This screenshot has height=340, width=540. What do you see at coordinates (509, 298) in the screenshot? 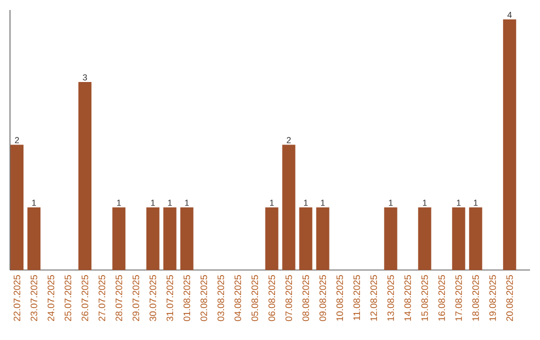
I see `x-tick-label: 20.08.2025` at bounding box center [509, 298].